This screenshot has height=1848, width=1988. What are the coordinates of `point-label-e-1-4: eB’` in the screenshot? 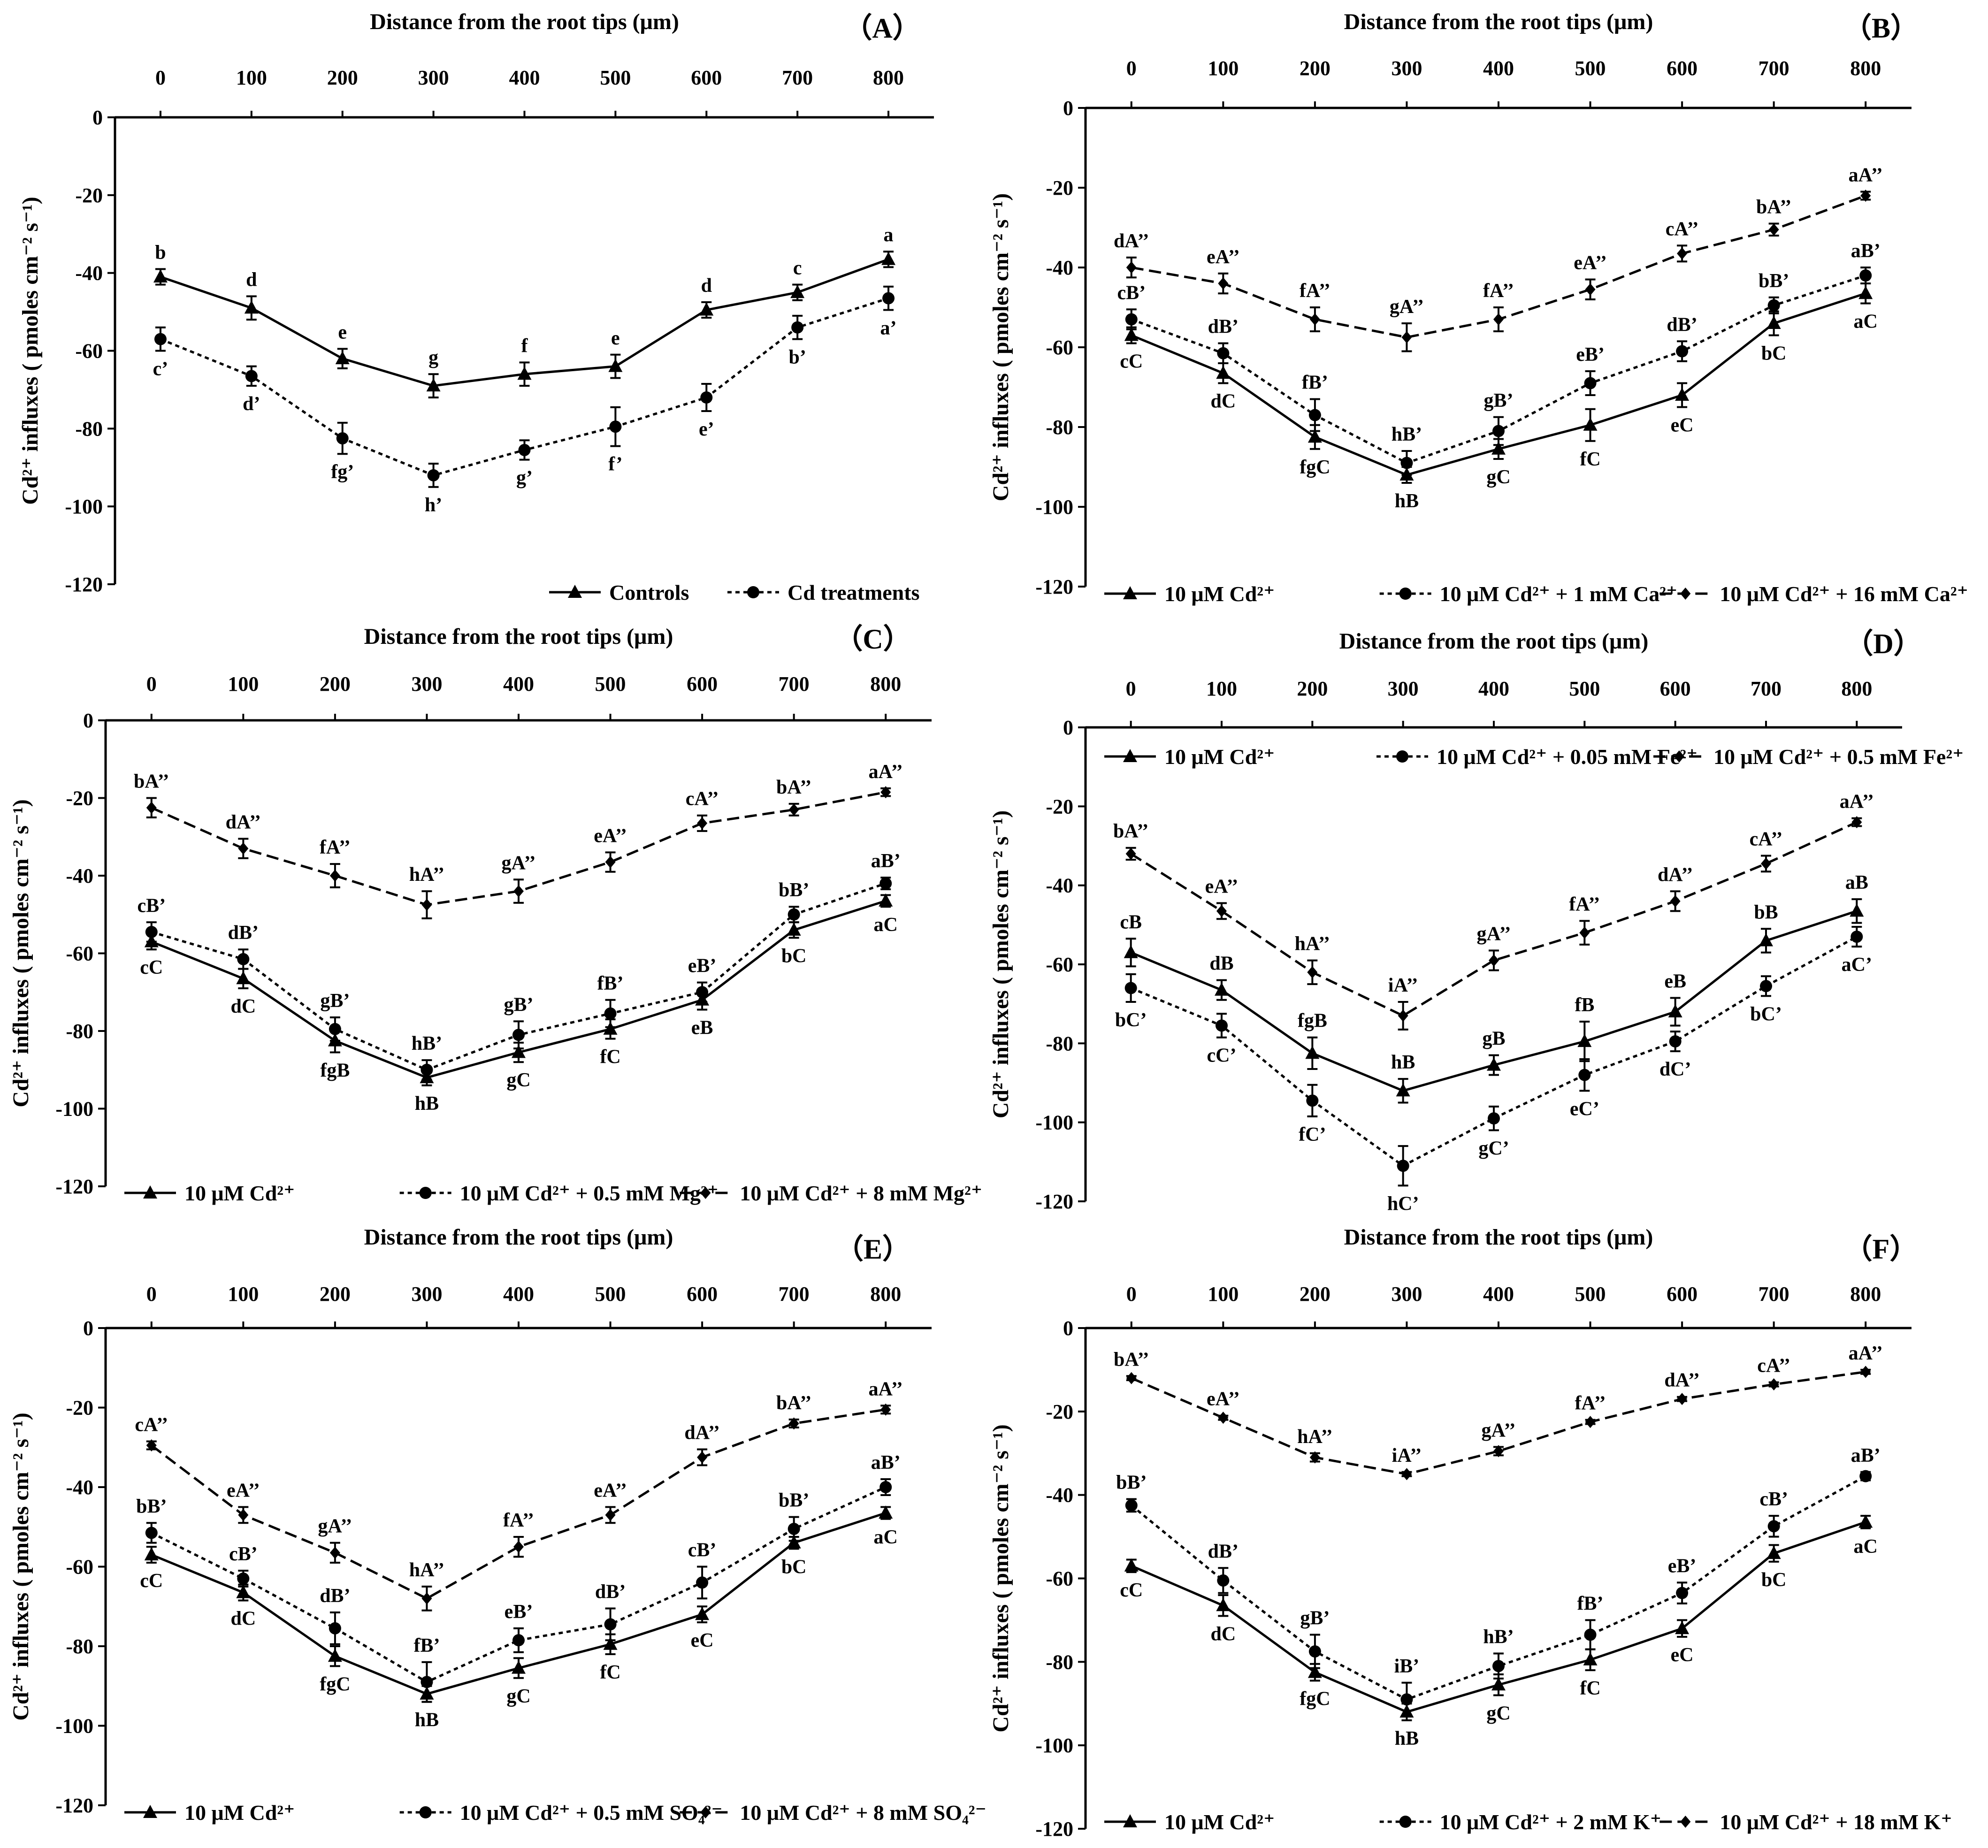 It's located at (519, 1612).